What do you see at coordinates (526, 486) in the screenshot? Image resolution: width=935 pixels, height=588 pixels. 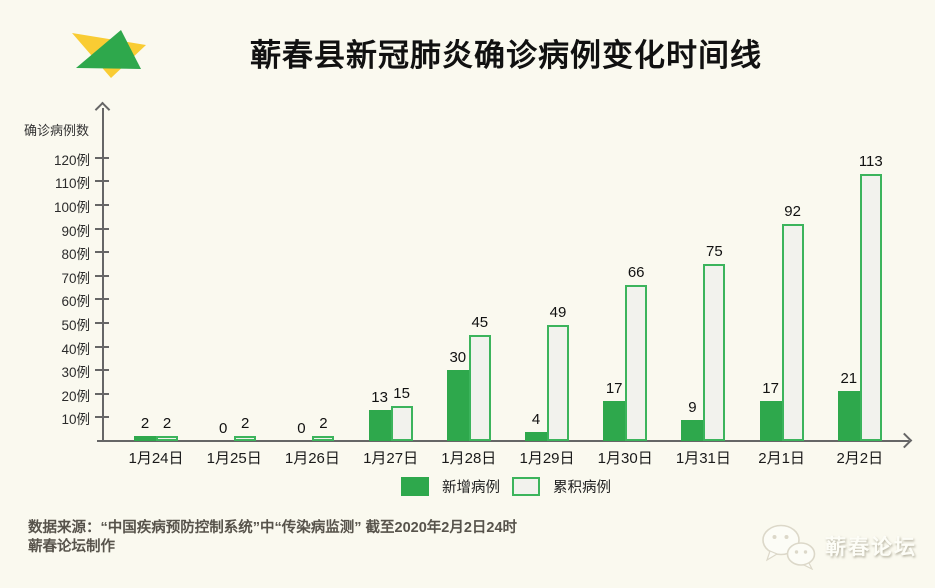 I see `cumulative-cases-swatch-icon` at bounding box center [526, 486].